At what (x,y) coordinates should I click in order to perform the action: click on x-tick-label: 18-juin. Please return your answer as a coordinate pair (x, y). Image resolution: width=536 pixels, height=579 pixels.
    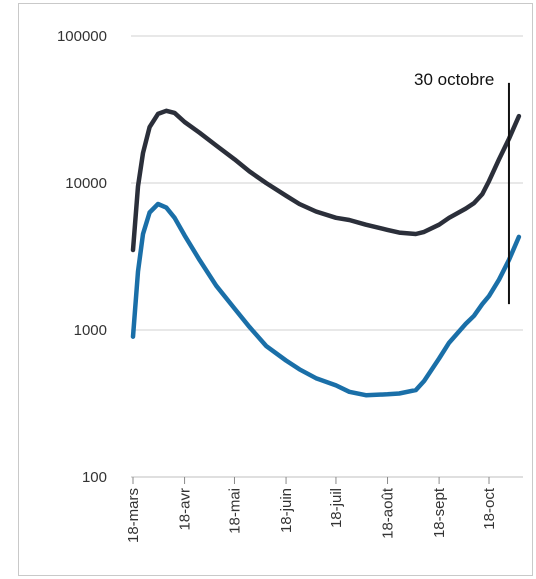
    Looking at the image, I should click on (286, 510).